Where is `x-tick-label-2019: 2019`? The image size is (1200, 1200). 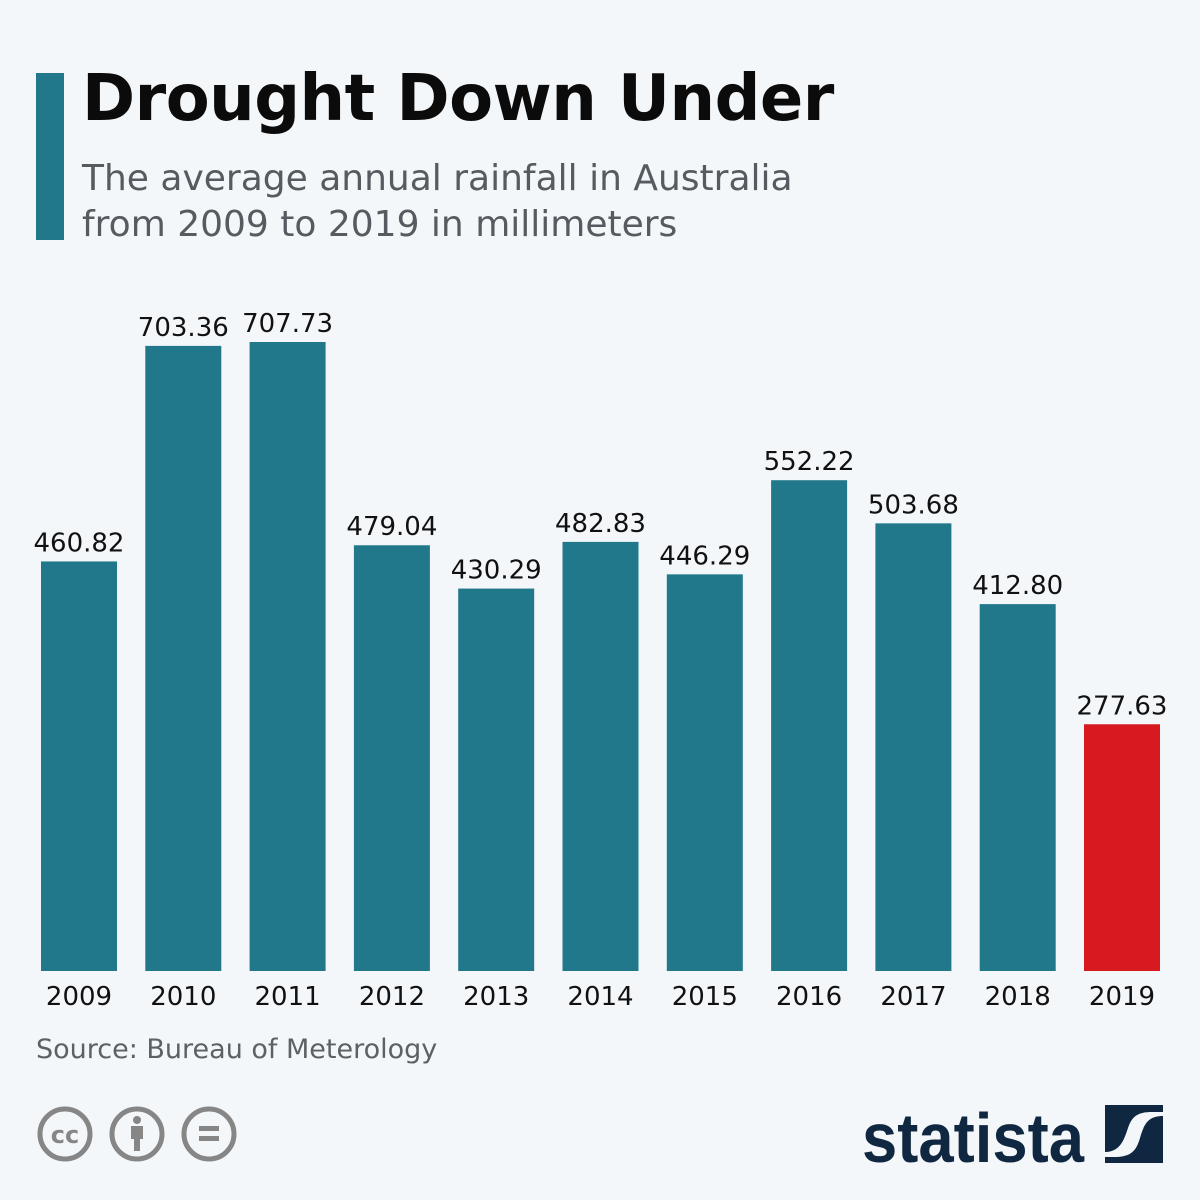 x-tick-label-2019: 2019 is located at coordinates (1122, 997).